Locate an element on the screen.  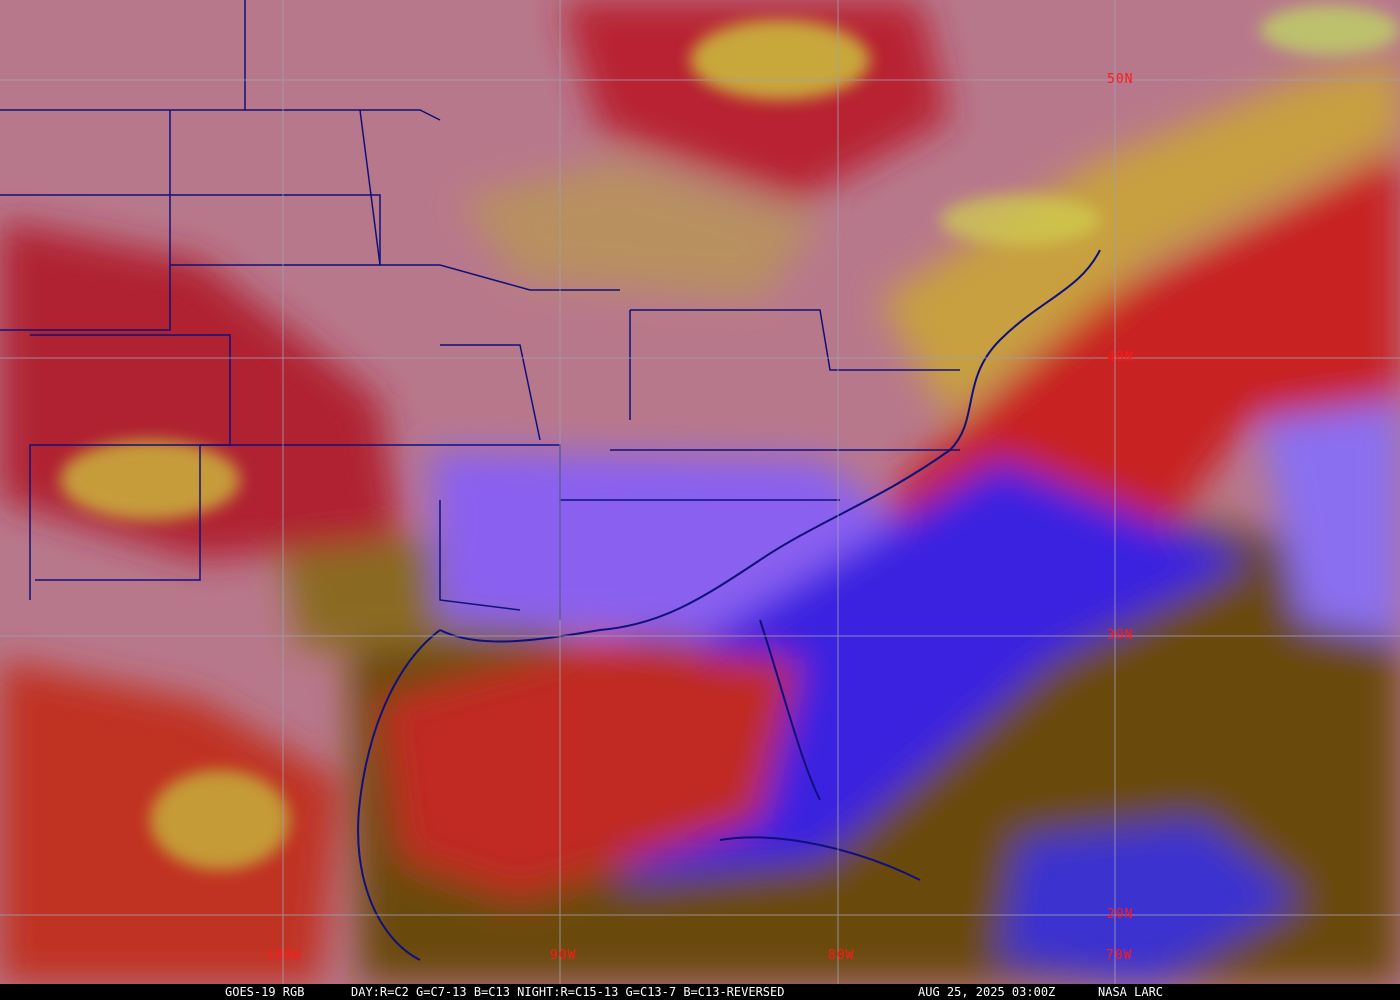
southeast-low-cloud is located at coordinates (665, 545).